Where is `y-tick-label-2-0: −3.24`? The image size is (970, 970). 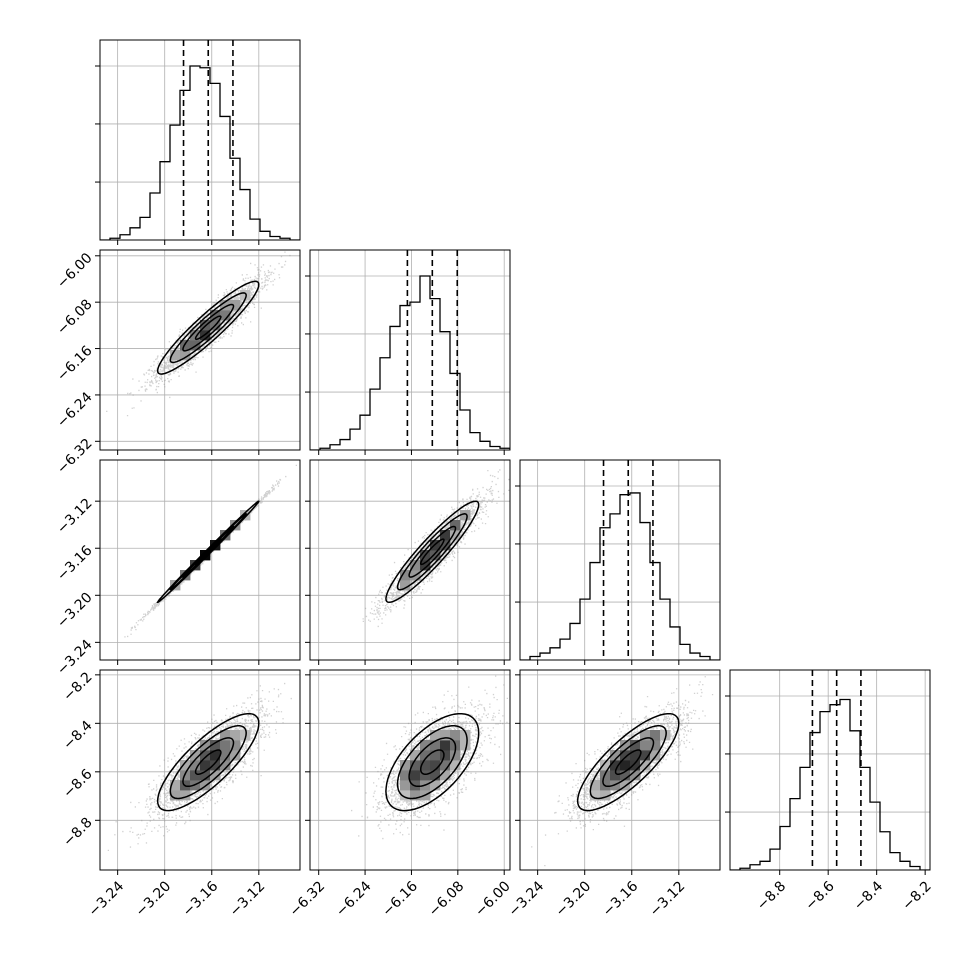 y-tick-label-2-0: −3.24 is located at coordinates (75, 658).